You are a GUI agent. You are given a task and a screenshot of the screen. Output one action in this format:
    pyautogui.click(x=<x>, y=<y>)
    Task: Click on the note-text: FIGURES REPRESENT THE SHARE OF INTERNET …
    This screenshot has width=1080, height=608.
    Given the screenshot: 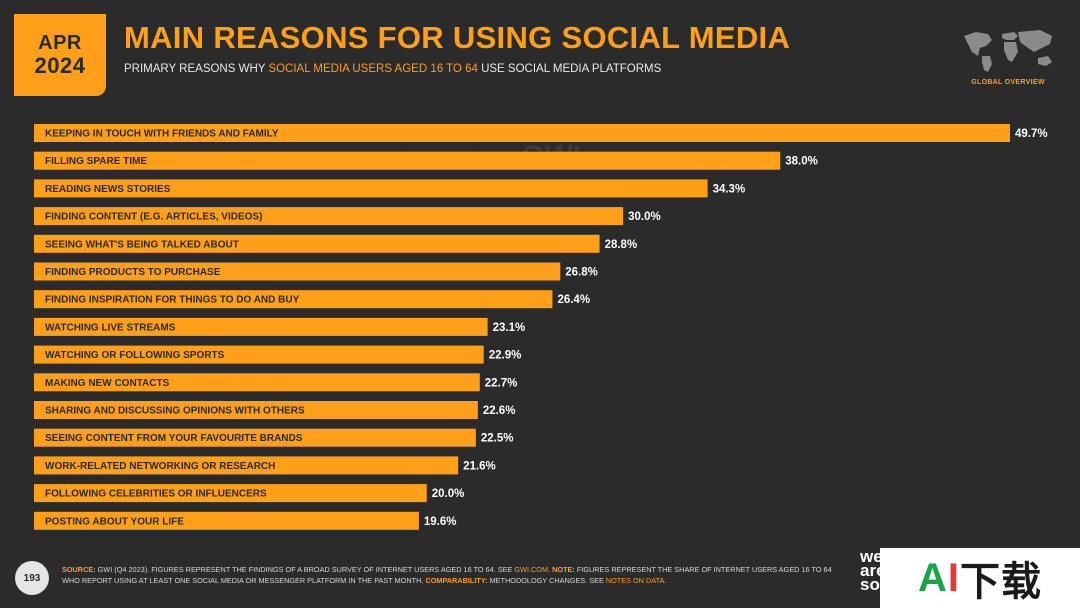 What is the action you would take?
    pyautogui.click(x=447, y=575)
    